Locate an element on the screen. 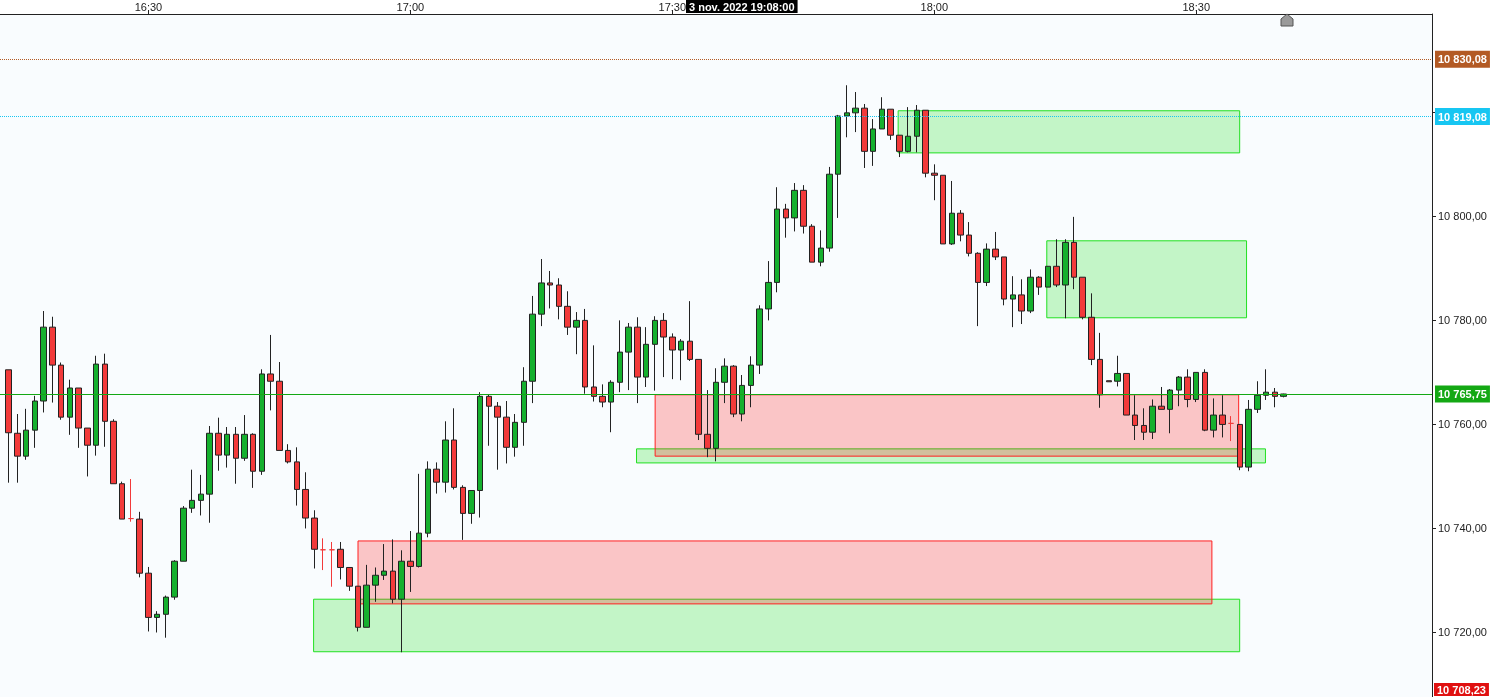 Image resolution: width=1501 pixels, height=697 pixels. text: 3 nov. 2022 19:08:00 is located at coordinates (742, 6).